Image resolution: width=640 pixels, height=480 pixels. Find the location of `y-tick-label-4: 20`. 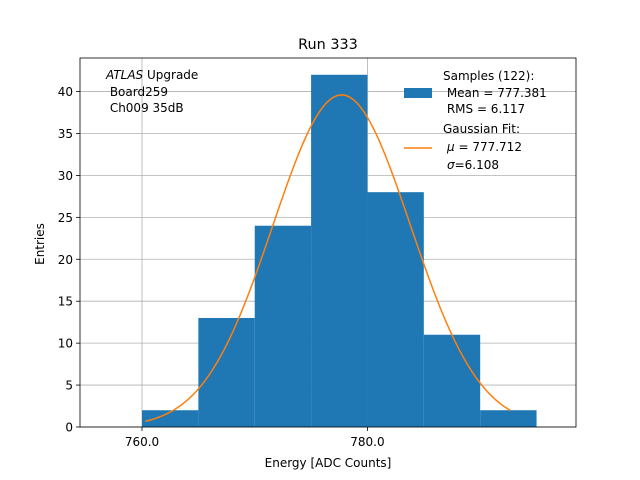

y-tick-label-4: 20 is located at coordinates (65, 260).